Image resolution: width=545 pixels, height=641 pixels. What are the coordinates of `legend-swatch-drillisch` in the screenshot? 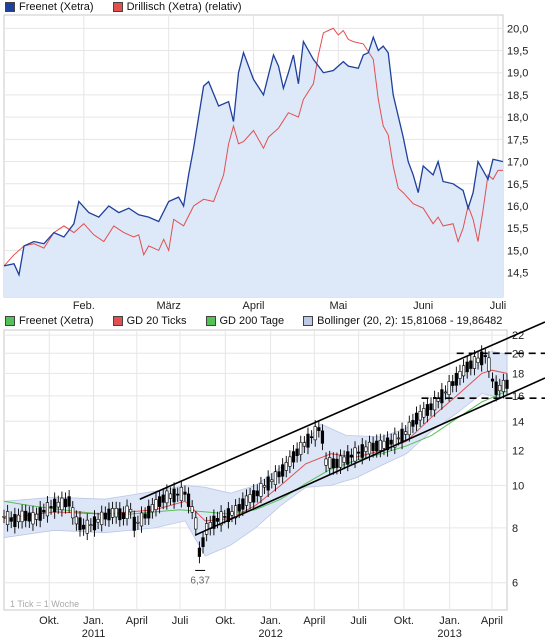 It's located at (117, 7).